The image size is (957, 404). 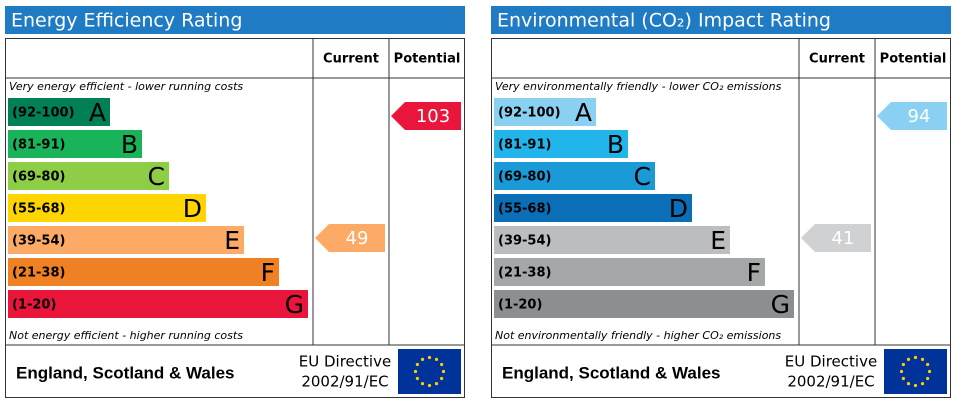 I want to click on panel-title: Environmental (CO₂) Impact Rating, so click(x=664, y=21).